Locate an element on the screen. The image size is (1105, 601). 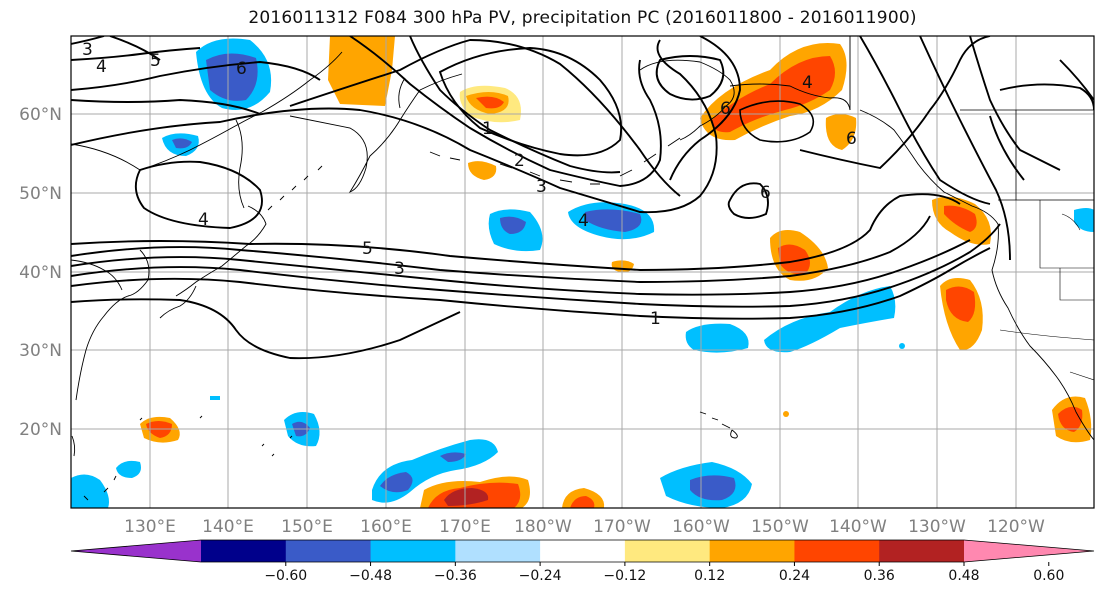
lon-label: 140°E is located at coordinates (228, 527).